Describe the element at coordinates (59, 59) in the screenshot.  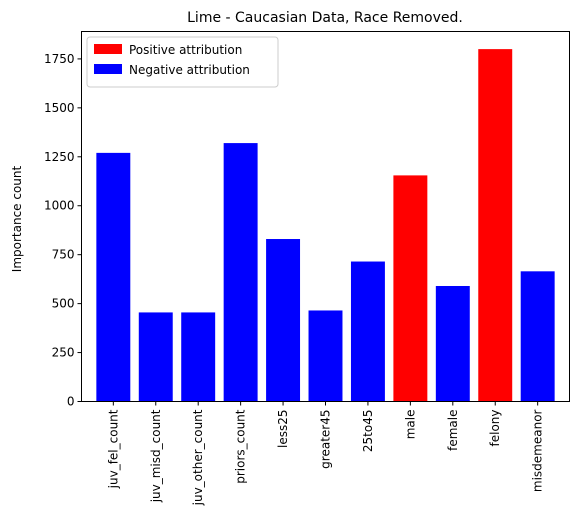
I see `y-tick-label: 1750` at that location.